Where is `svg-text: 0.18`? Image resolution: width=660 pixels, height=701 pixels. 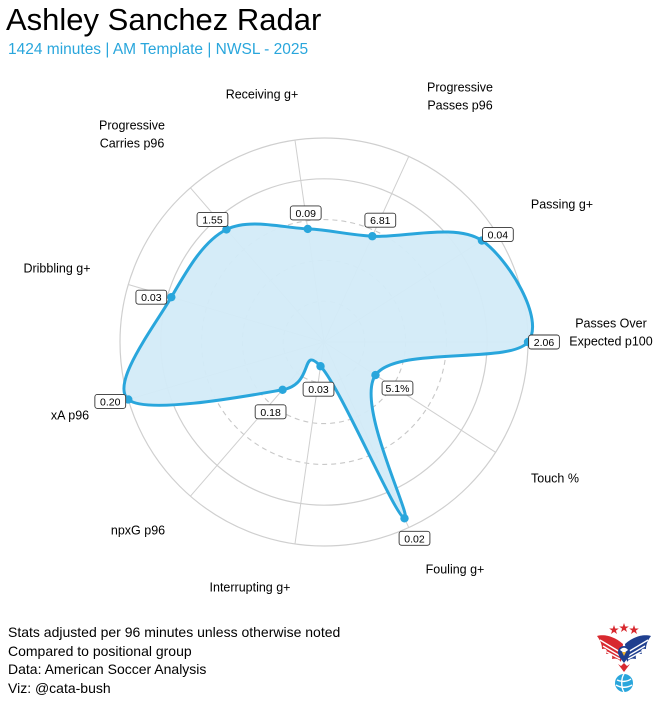
svg-text: 0.18 is located at coordinates (270, 413).